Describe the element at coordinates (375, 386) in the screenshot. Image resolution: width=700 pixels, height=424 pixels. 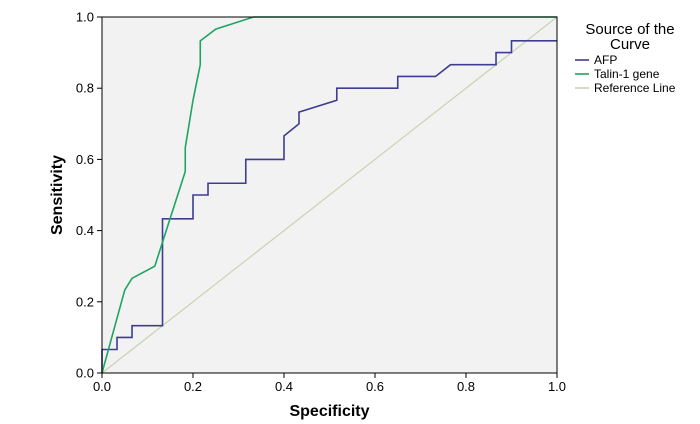
I see `x-tick-label: 0.6` at that location.